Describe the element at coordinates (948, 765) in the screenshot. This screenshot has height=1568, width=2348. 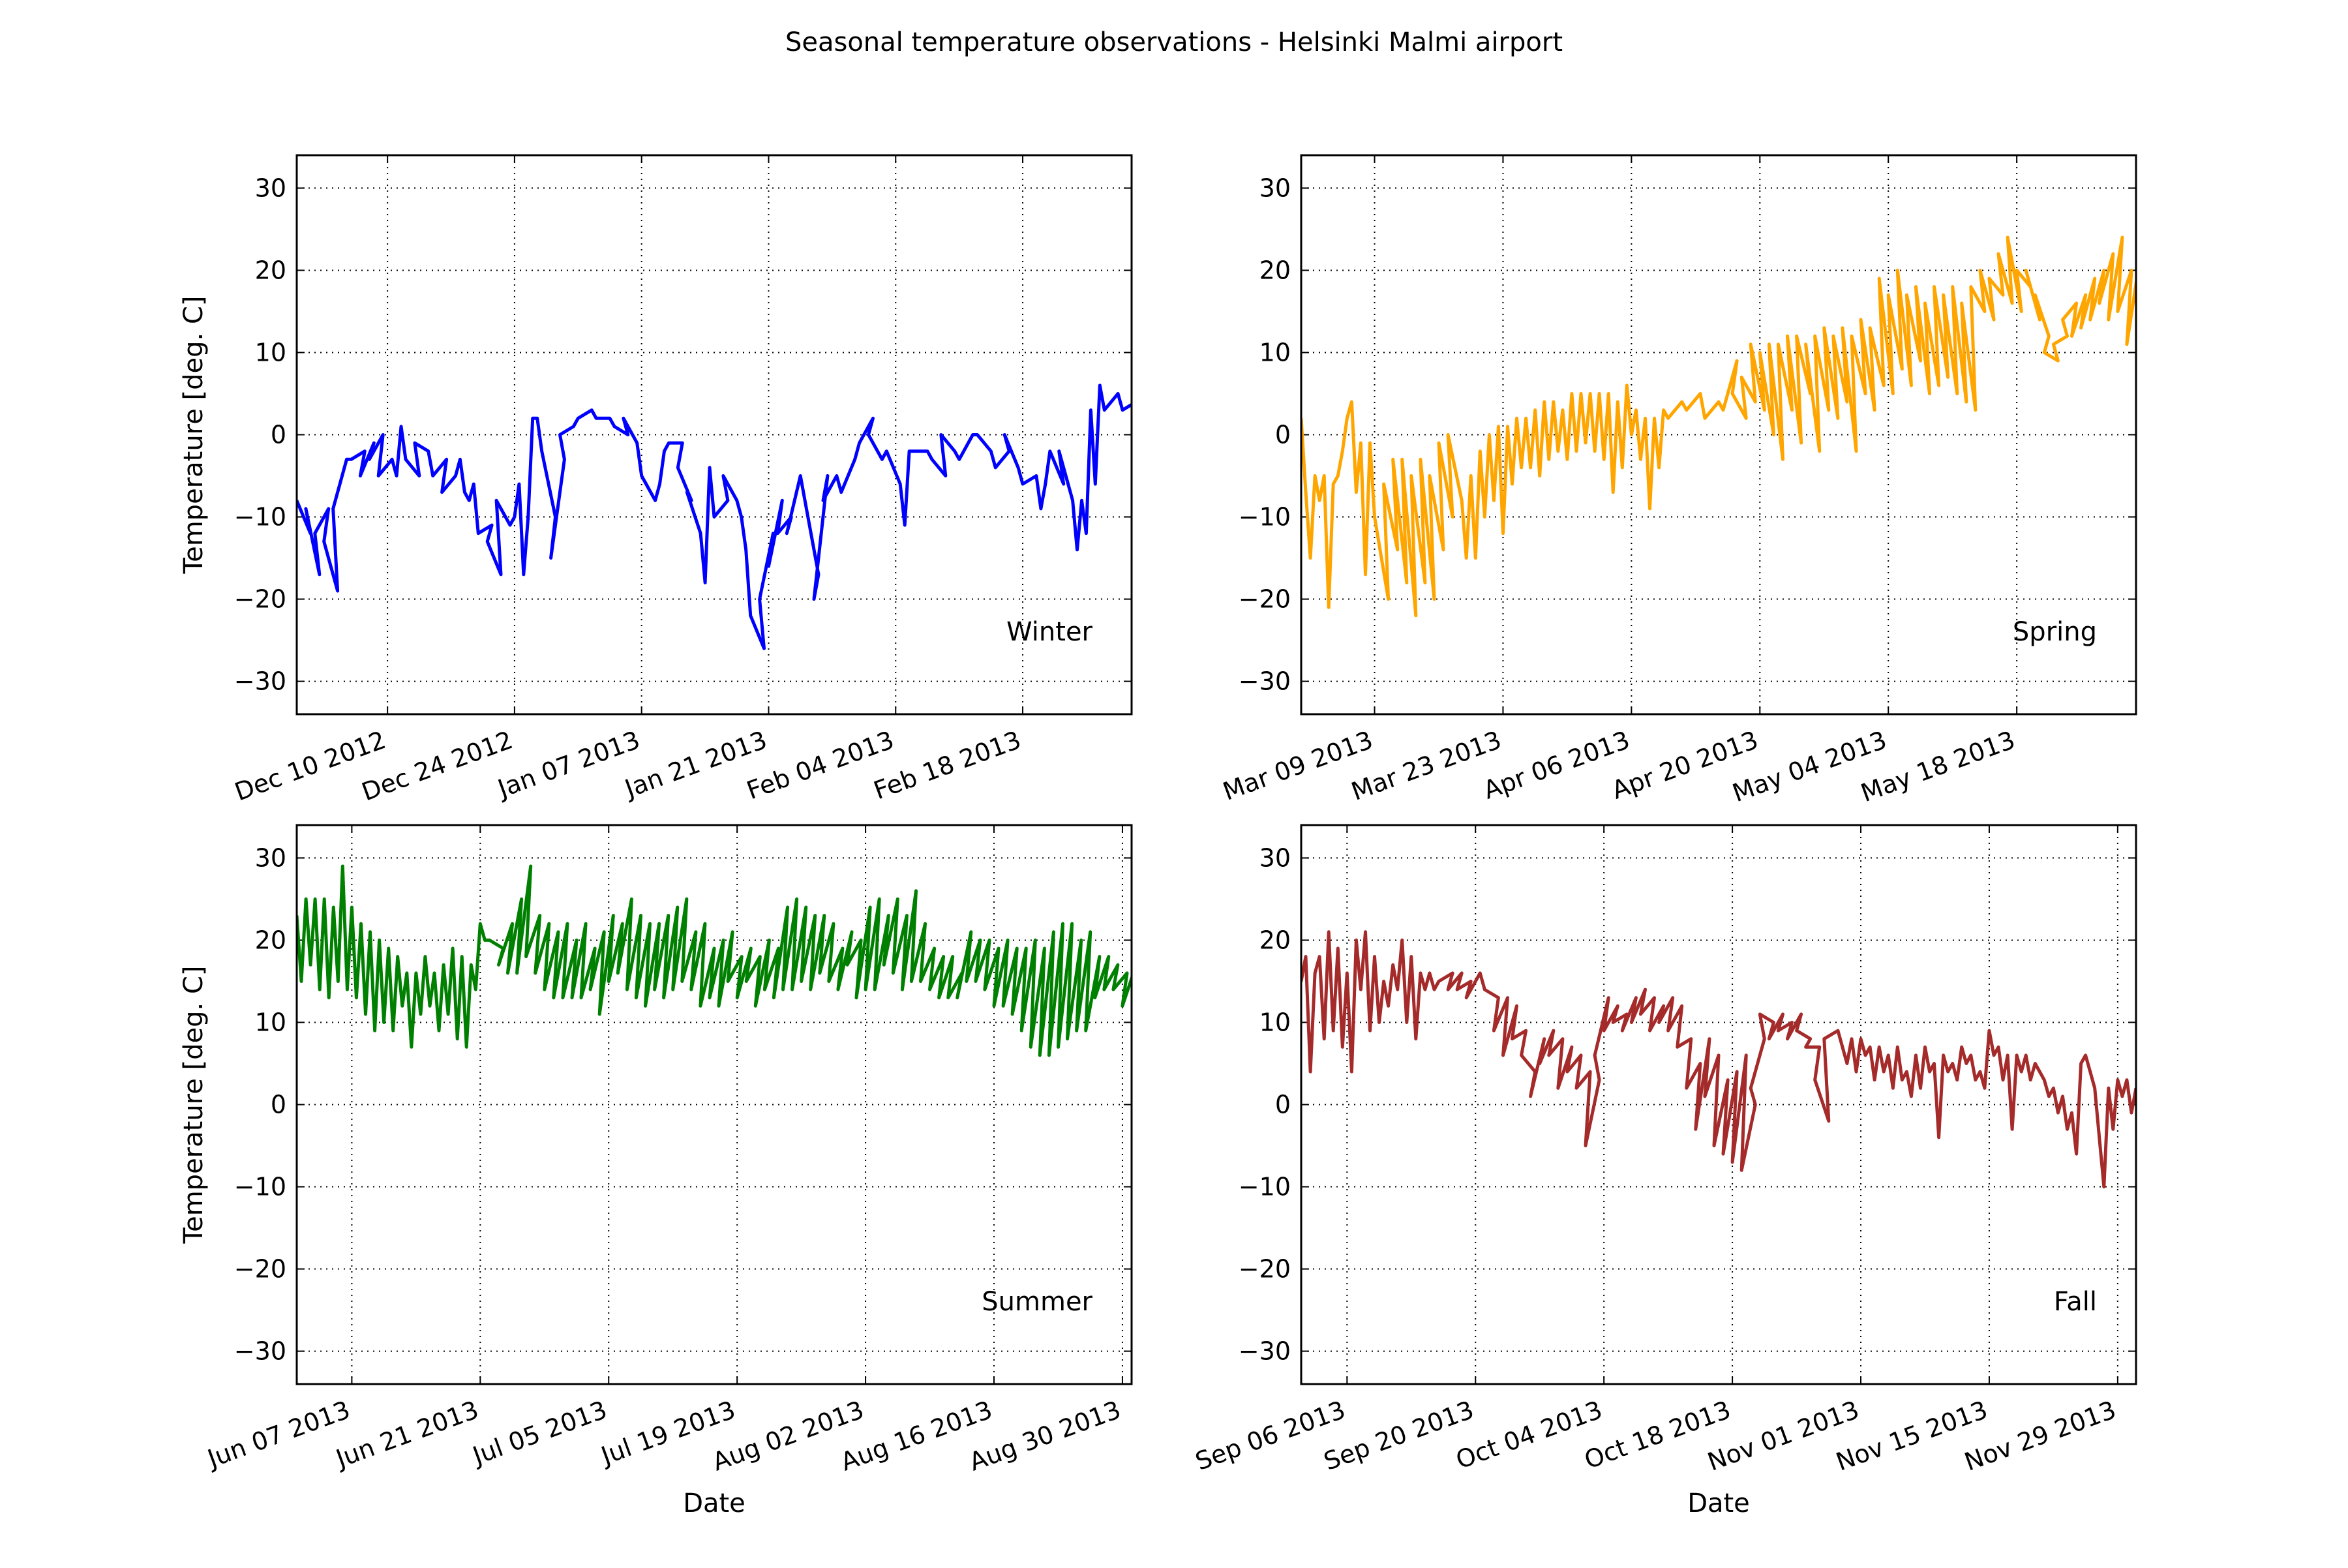
I see `x-tick-label: Feb 18 2013` at that location.